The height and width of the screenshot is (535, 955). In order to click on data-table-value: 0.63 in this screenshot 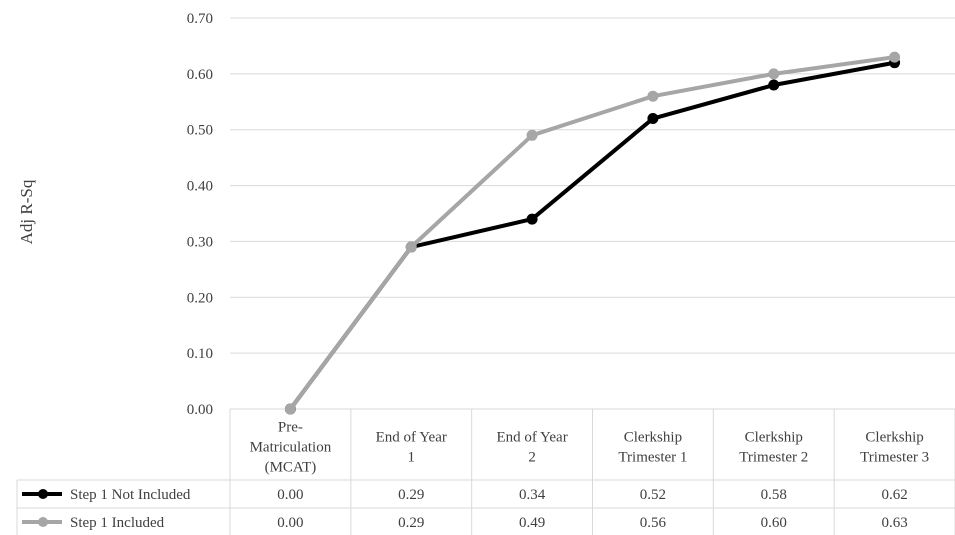, I will do `click(894, 523)`.